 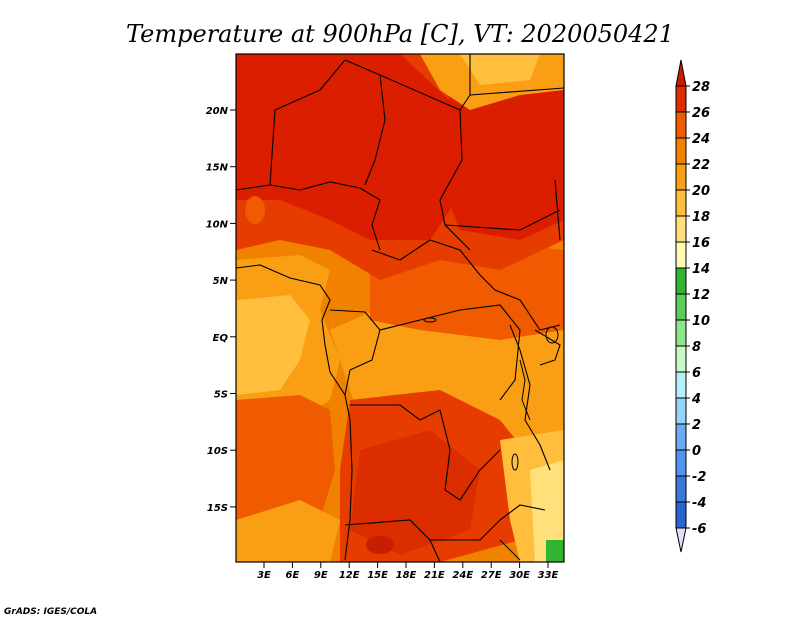 What do you see at coordinates (353, 147) in the screenshot?
I see `field-north-core-west` at bounding box center [353, 147].